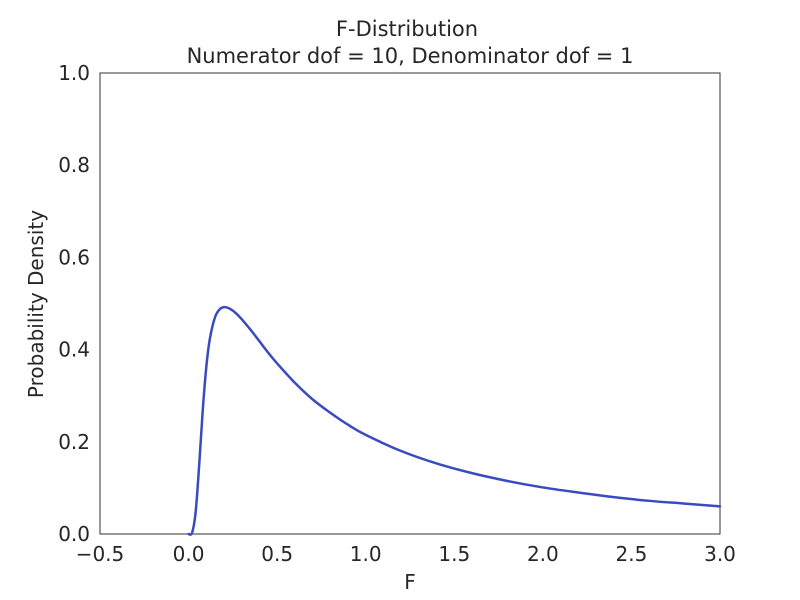  I want to click on x-axis-ticks: −0.5 0.0 0.5 1.0 1.5 2.0 2.5 3.0, so click(406, 554).